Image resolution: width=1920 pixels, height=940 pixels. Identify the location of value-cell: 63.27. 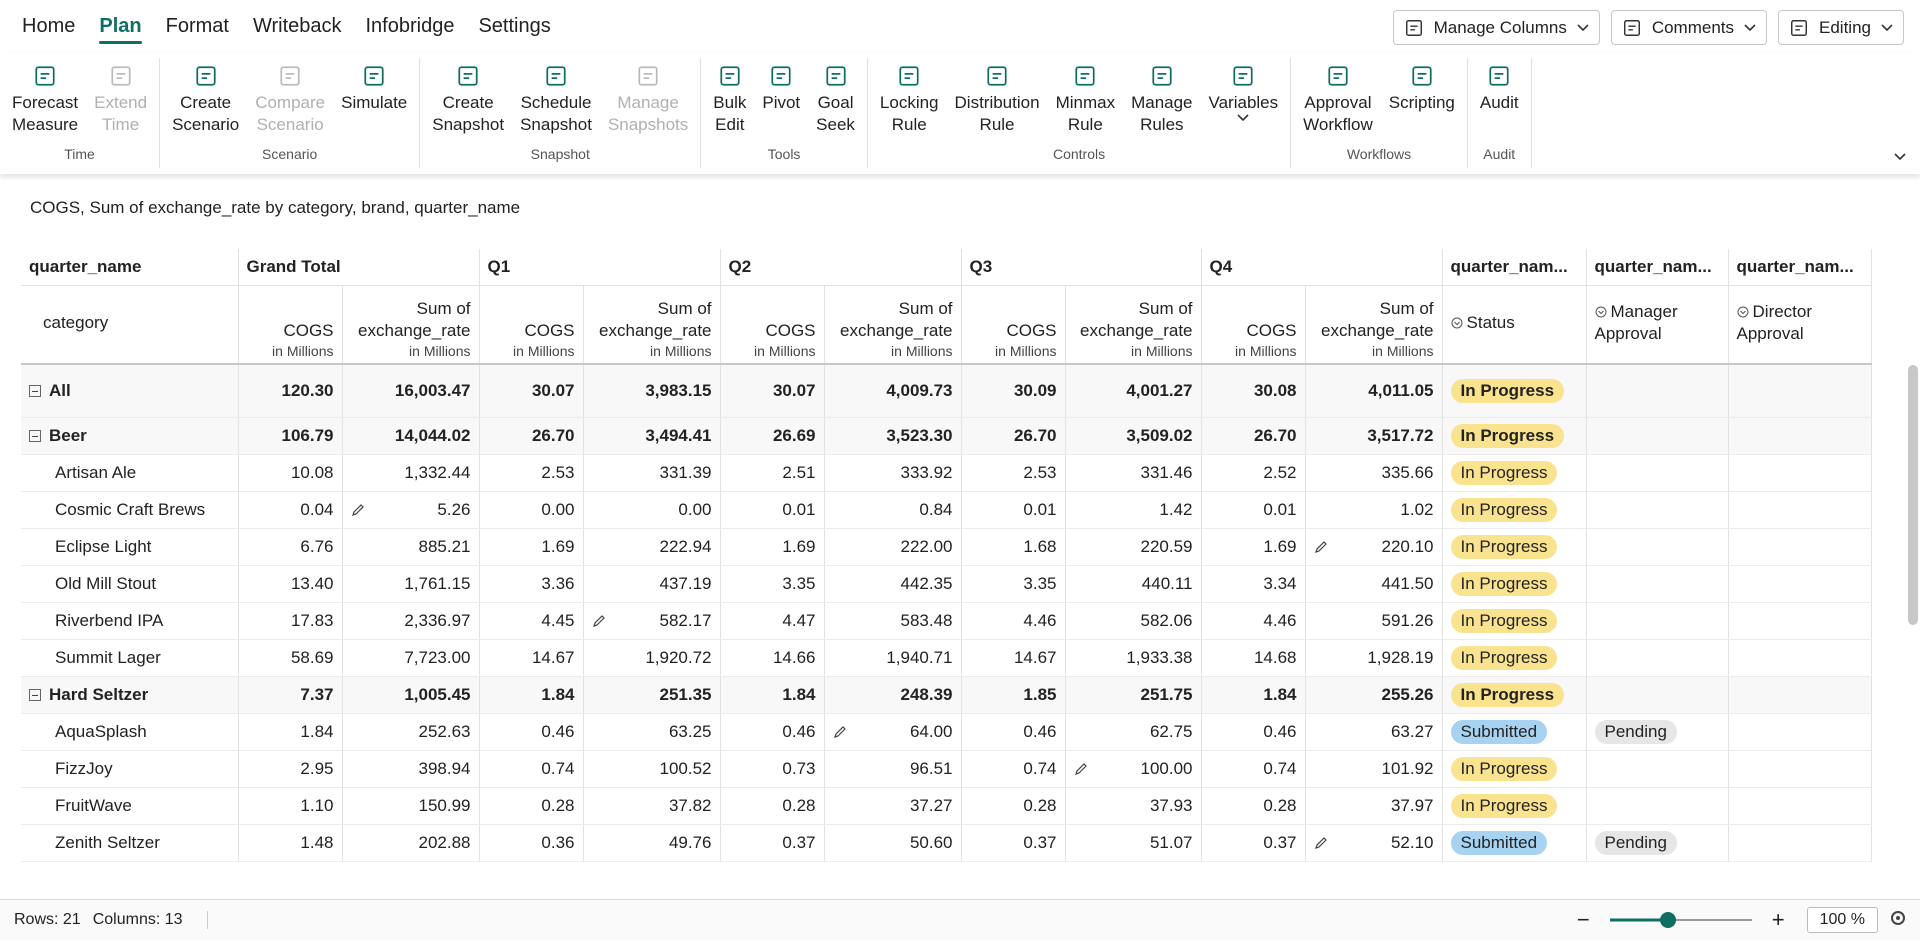
(1373, 731).